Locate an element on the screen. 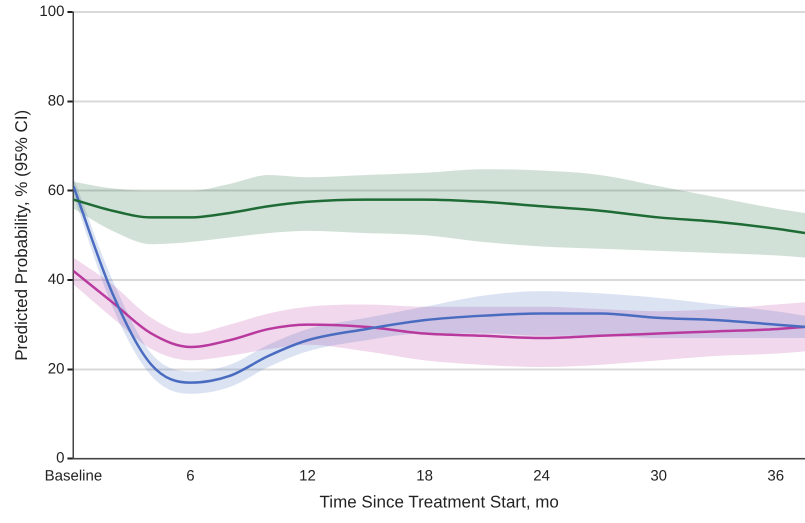 The width and height of the screenshot is (805, 523). x-tick-label: 18 is located at coordinates (424, 476).